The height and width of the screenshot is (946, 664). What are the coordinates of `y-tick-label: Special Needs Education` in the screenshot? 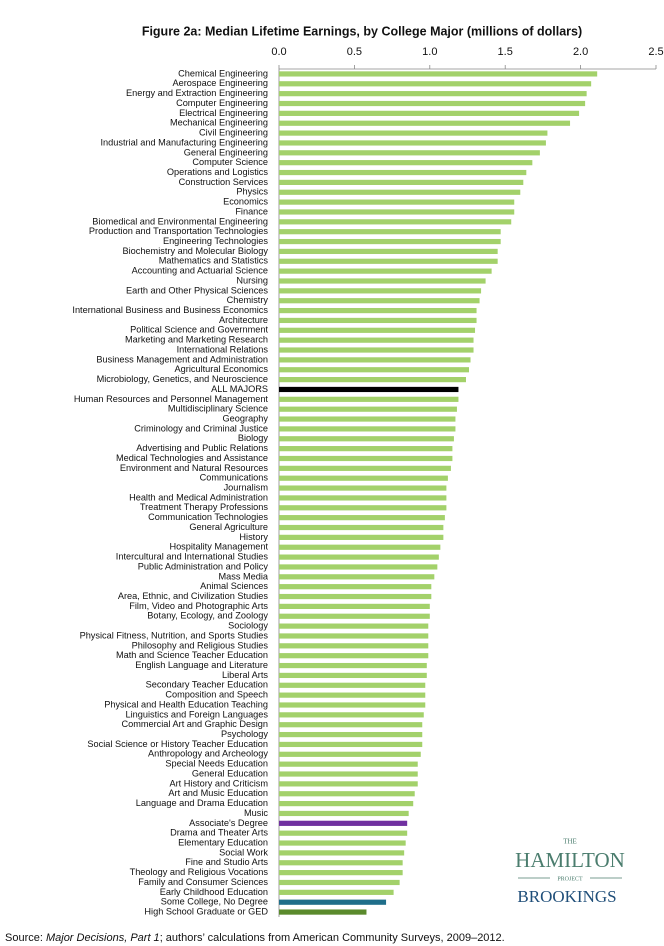 It's located at (216, 764).